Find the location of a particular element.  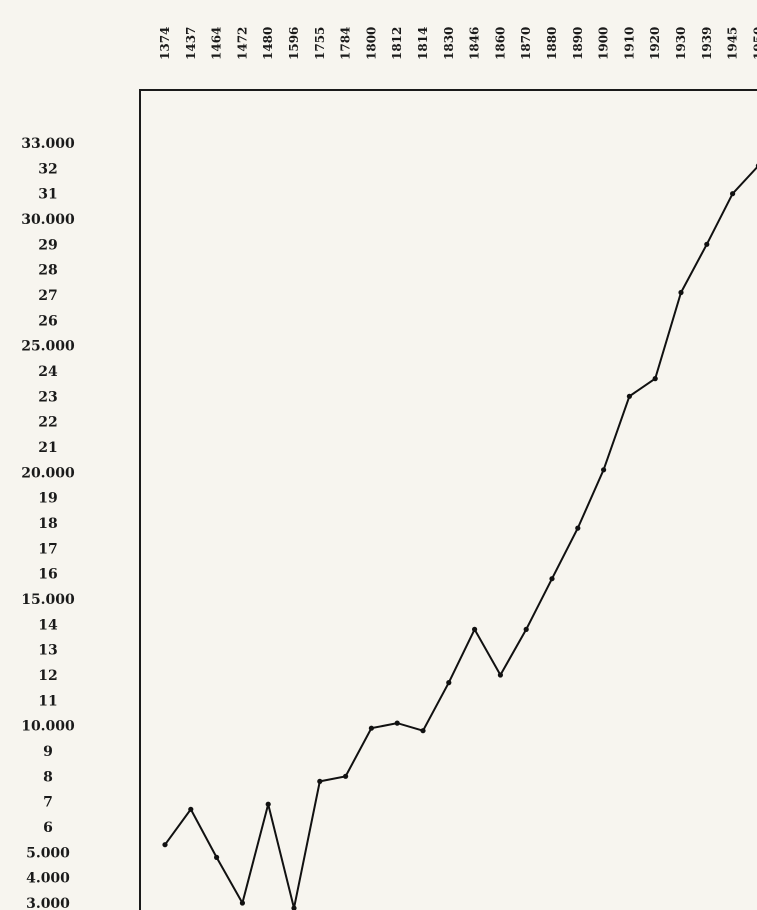

x-tick-label: 1860 is located at coordinates (500, 43).